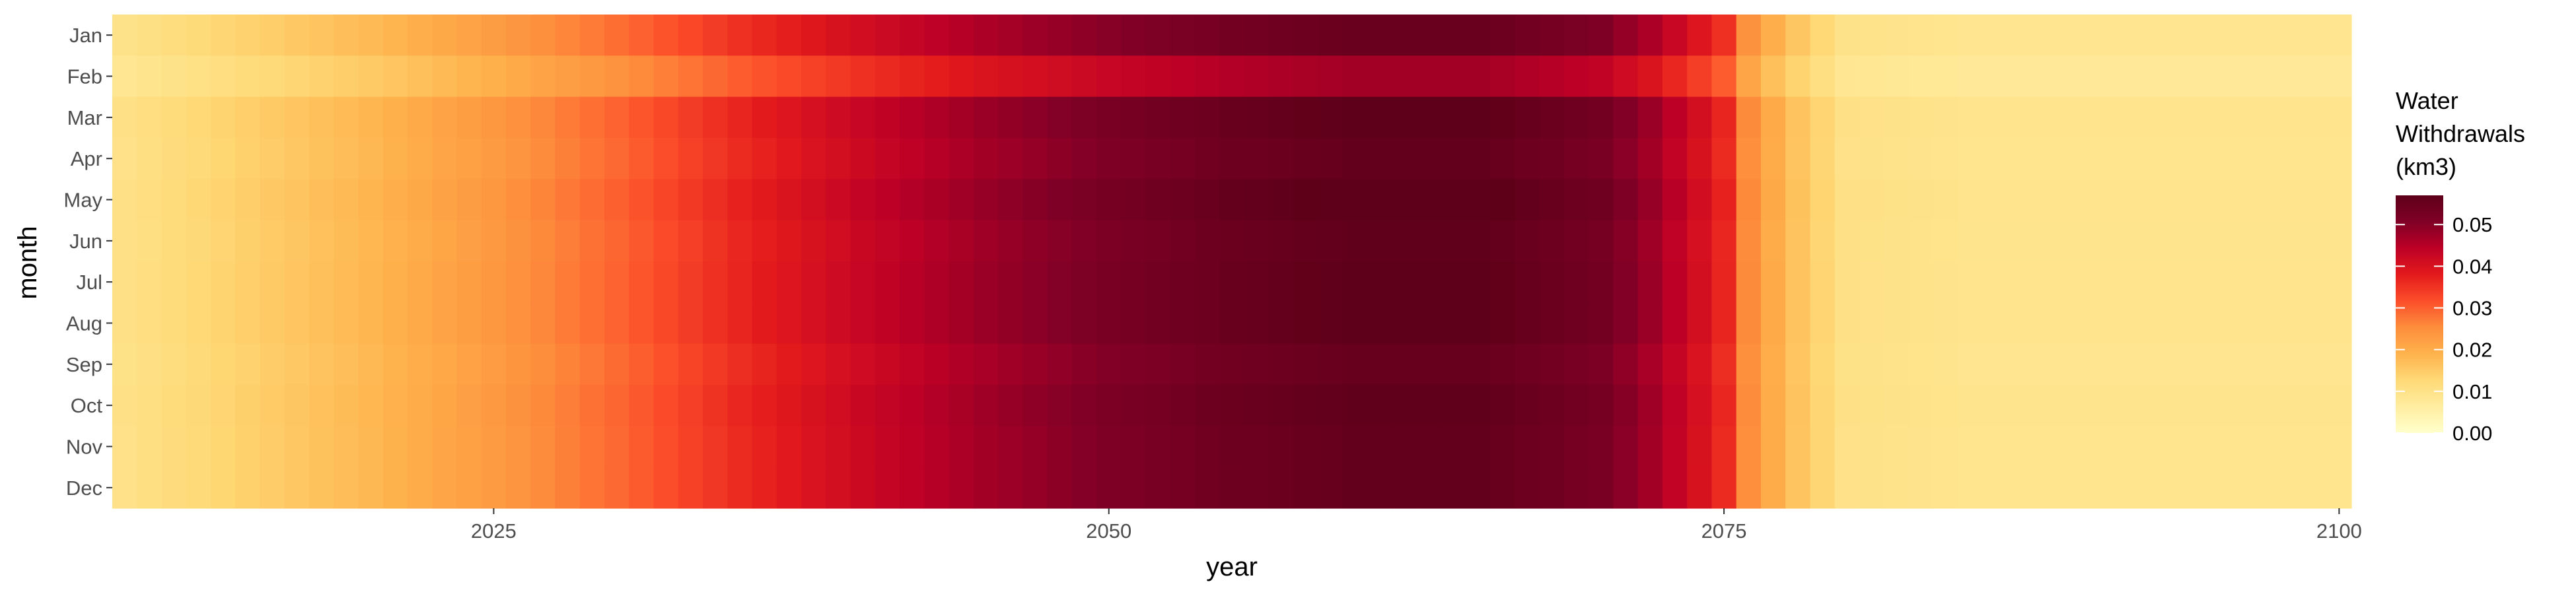 The width and height of the screenshot is (2576, 594). I want to click on y-tick-label: Oct, so click(87, 405).